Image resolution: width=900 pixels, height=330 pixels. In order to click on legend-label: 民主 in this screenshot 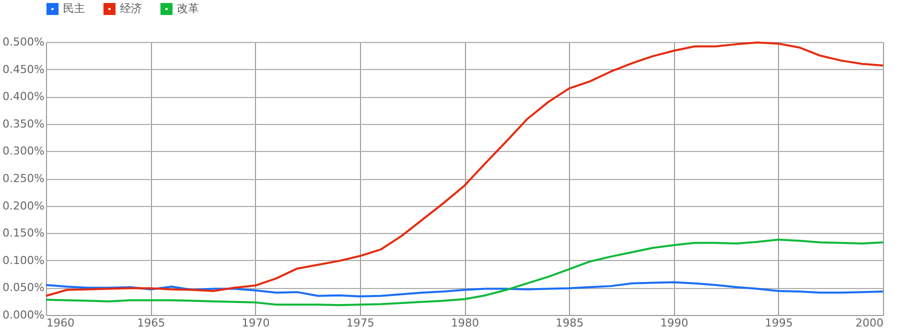, I will do `click(74, 8)`.